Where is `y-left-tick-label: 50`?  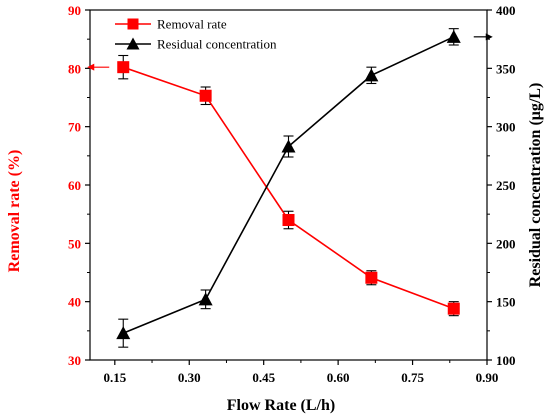
y-left-tick-label: 50 is located at coordinates (74, 243).